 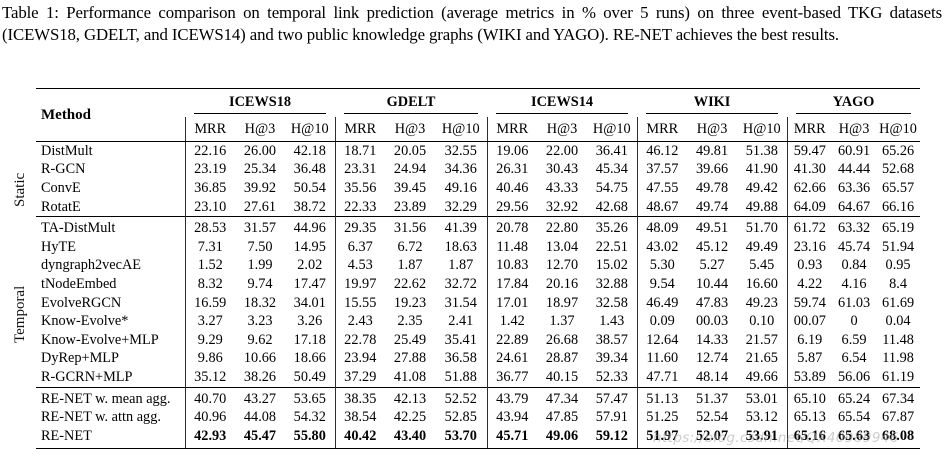 I want to click on value-cell: 67.87, so click(x=898, y=417).